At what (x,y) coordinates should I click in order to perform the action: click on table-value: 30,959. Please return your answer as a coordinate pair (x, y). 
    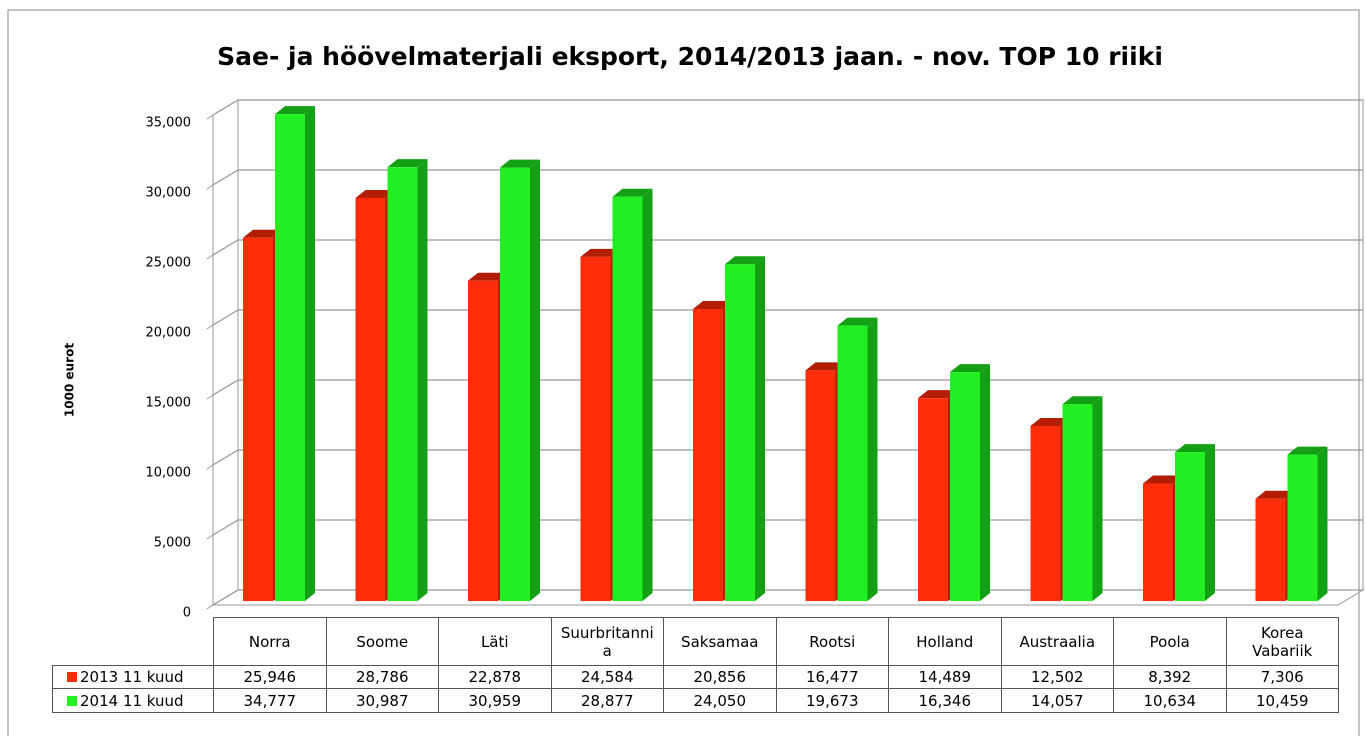
    Looking at the image, I should click on (495, 700).